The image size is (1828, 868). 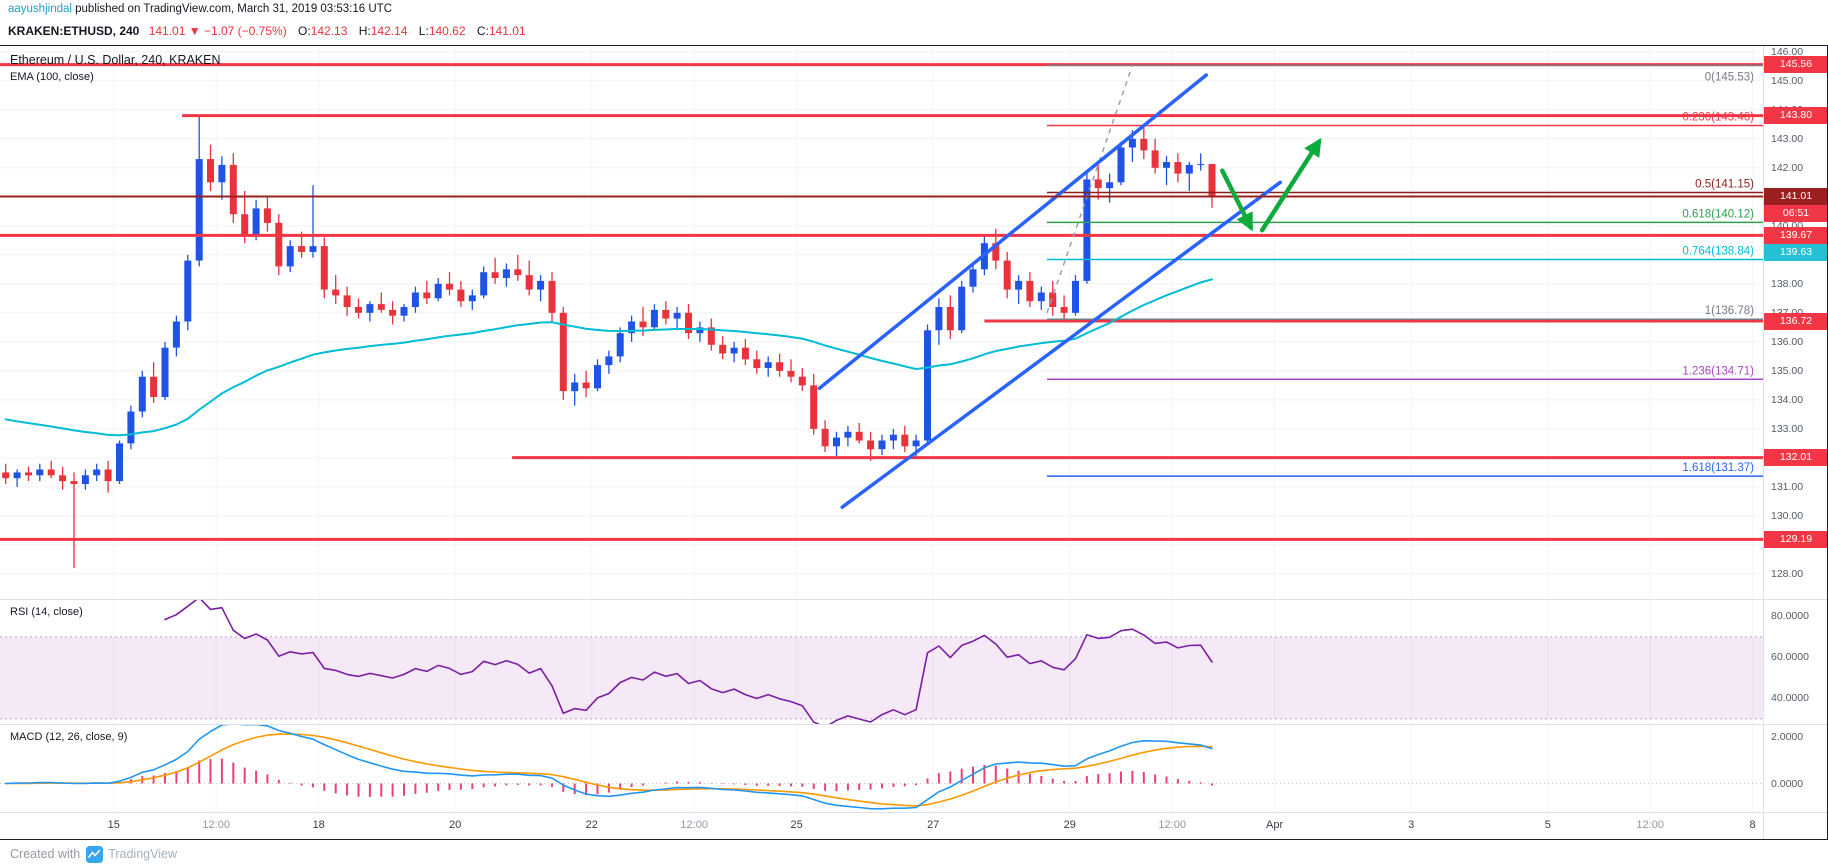 I want to click on price-tick: 131.00, so click(x=1787, y=486).